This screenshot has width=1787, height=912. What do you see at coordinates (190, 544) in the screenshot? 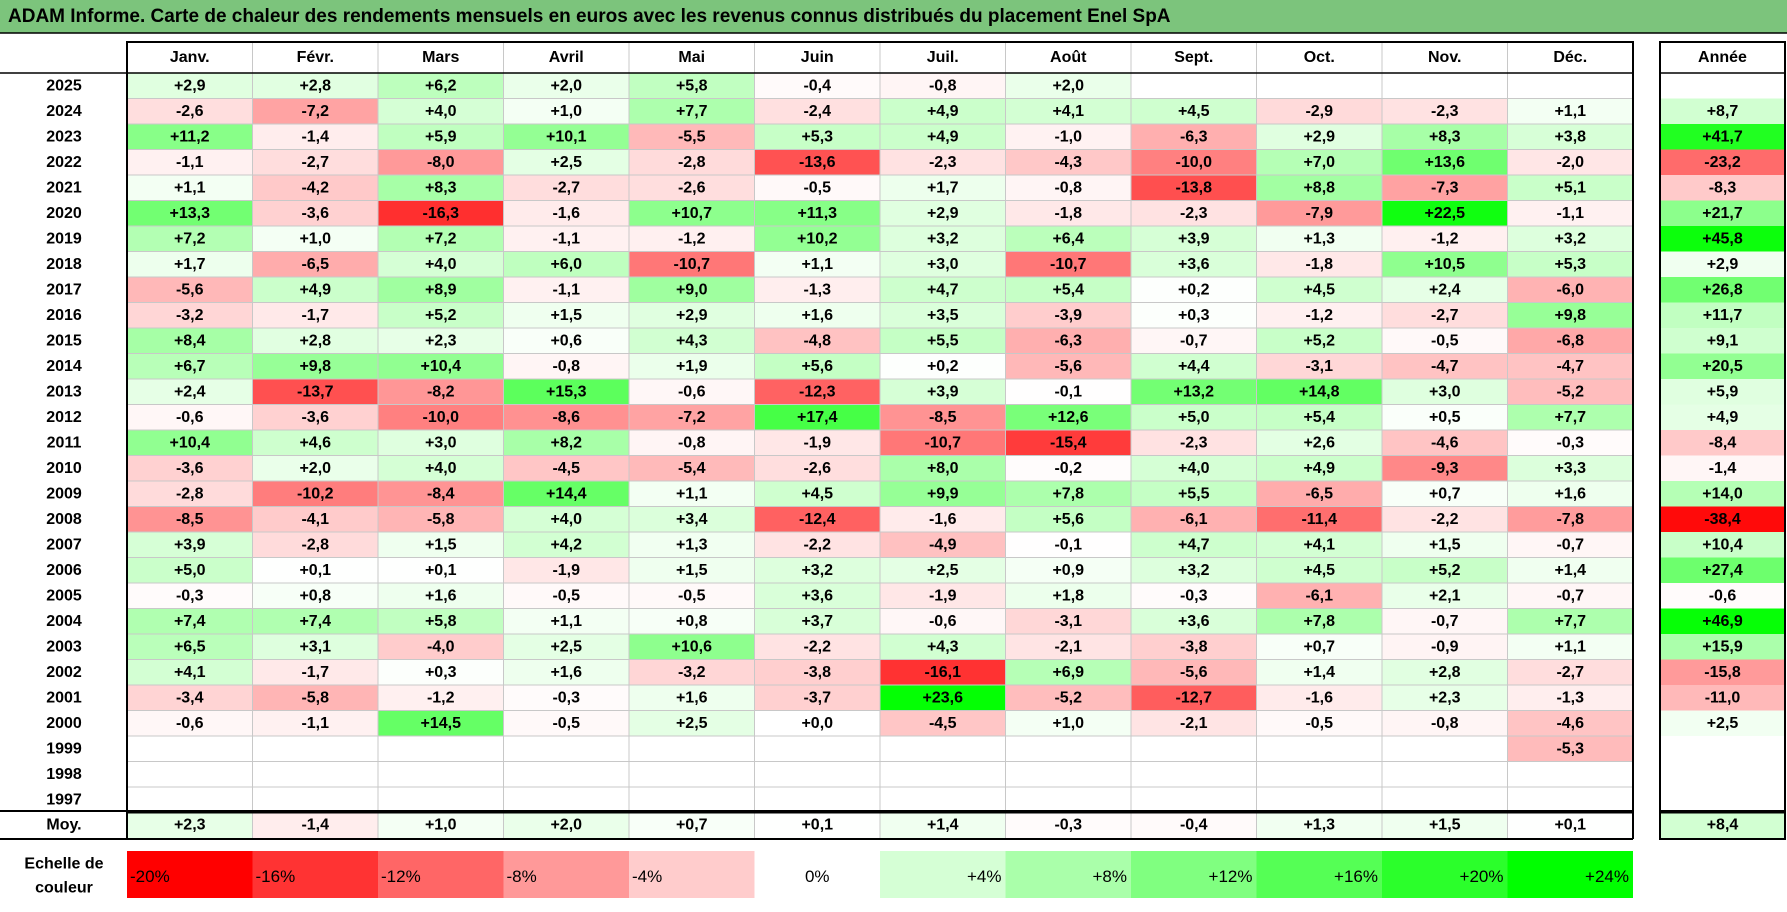
I see `cell-value: +3,9` at bounding box center [190, 544].